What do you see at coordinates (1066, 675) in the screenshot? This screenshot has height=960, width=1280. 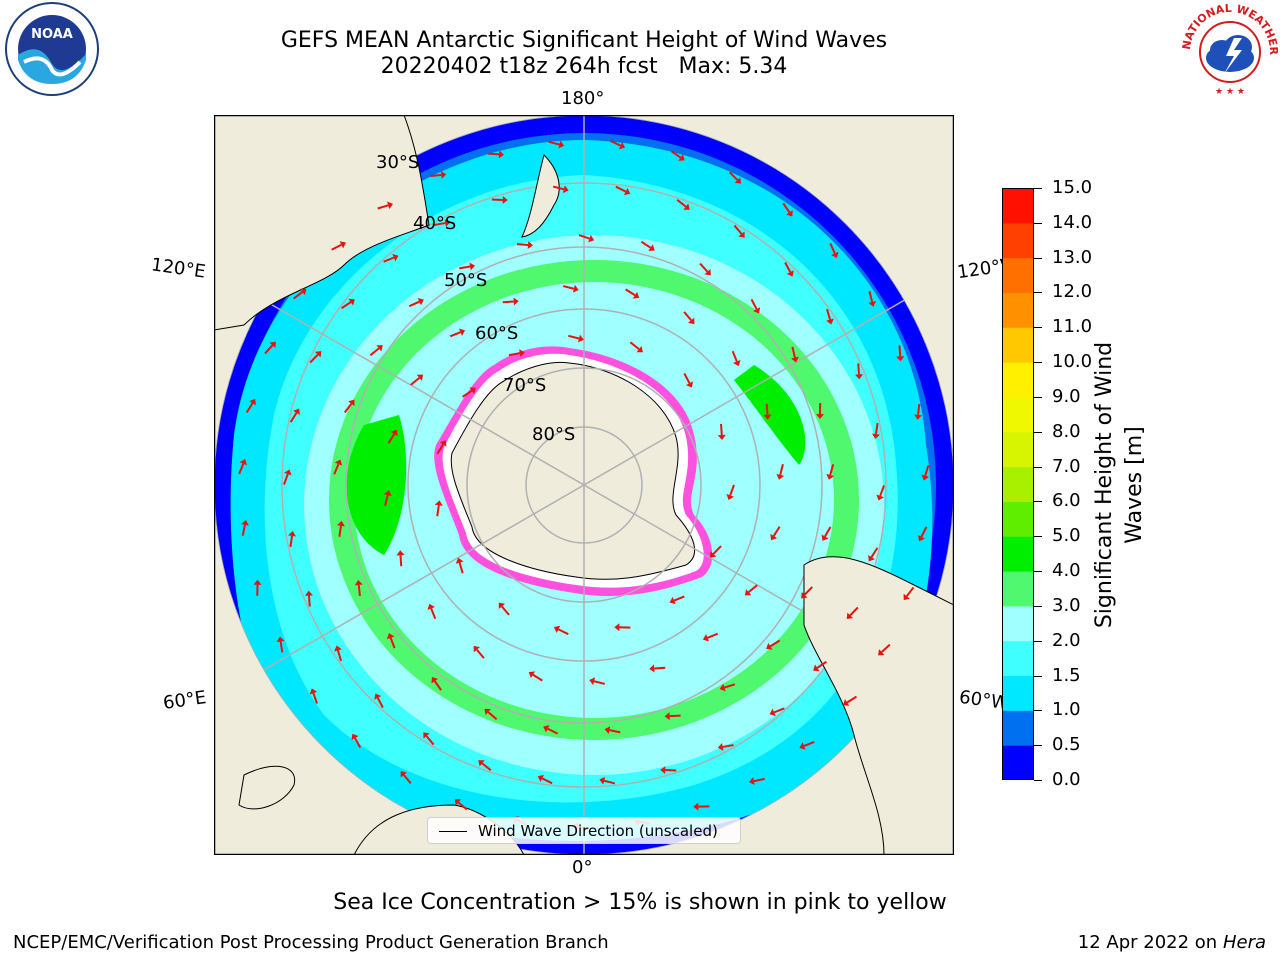 I see `colorbar-tick-label: 1.5` at bounding box center [1066, 675].